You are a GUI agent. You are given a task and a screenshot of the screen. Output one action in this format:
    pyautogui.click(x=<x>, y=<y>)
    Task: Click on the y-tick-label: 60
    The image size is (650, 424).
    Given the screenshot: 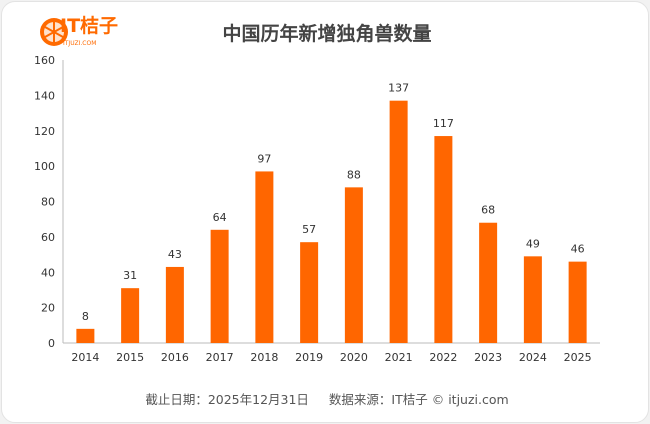 What is the action you would take?
    pyautogui.click(x=48, y=237)
    